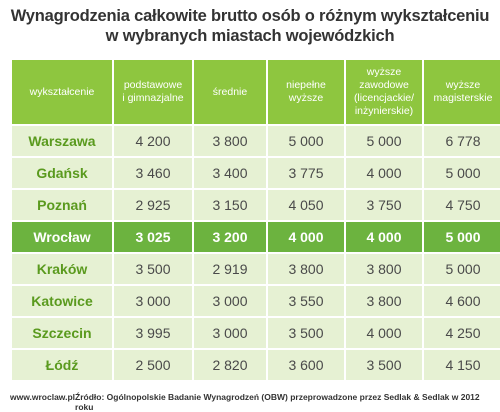  I want to click on title-line-2: w wybranych miastach wojewódzkich, so click(250, 36).